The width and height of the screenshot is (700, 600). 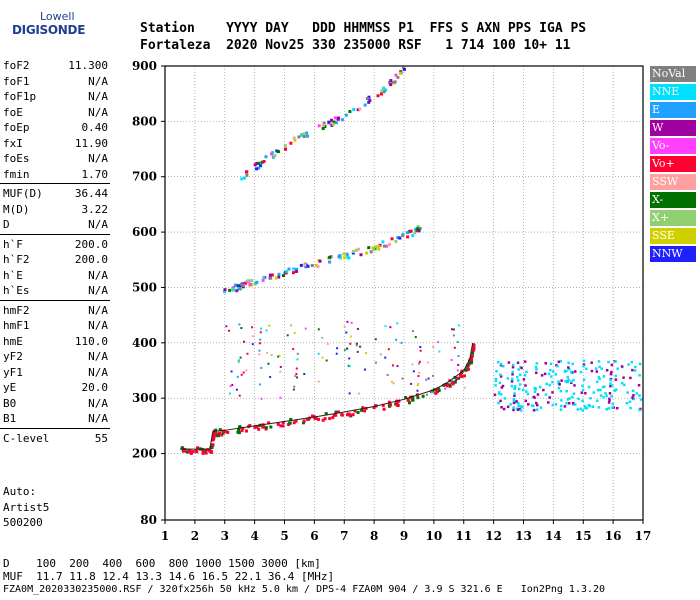 I want to click on x-tick-label: 7, so click(x=344, y=536).